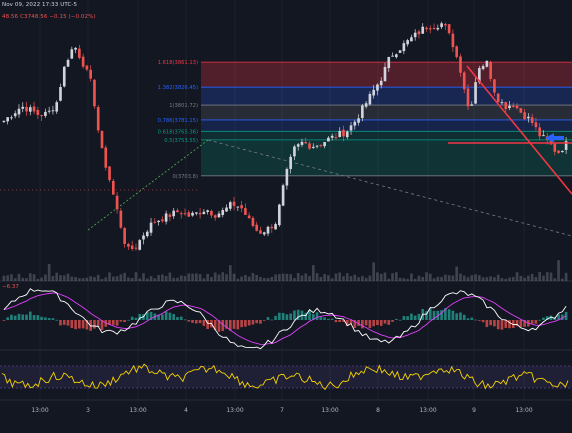 This screenshot has height=433, width=572. Describe the element at coordinates (39, 410) in the screenshot. I see `time-axis-label: 13:00` at that location.